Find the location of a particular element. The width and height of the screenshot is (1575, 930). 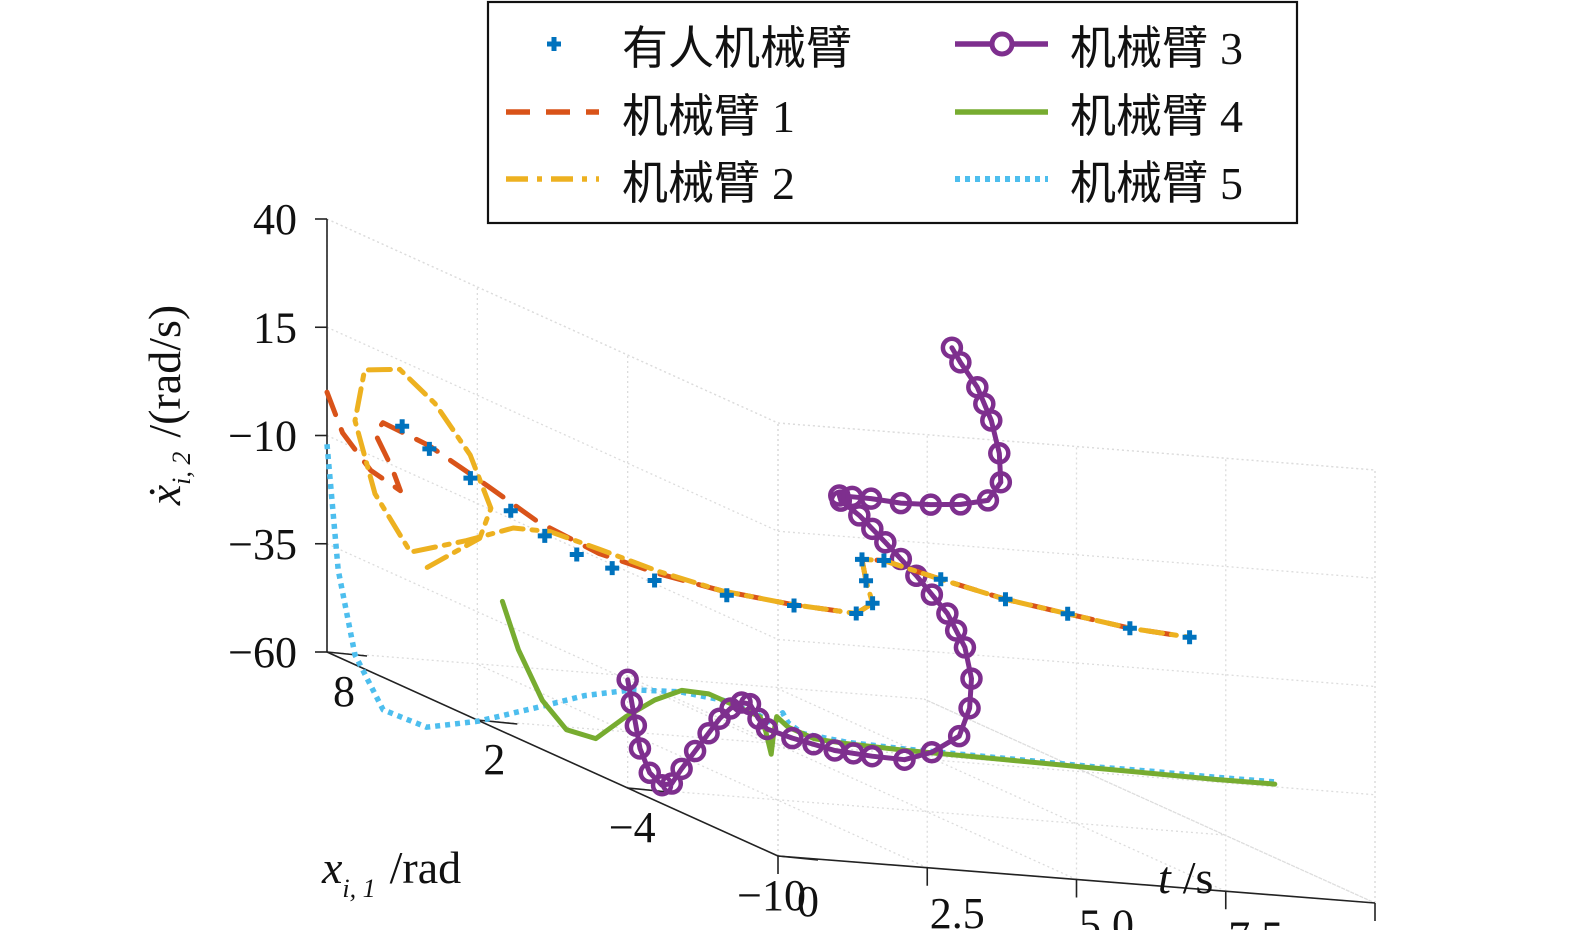

legend-label: 机械臂 5 is located at coordinates (1156, 183).